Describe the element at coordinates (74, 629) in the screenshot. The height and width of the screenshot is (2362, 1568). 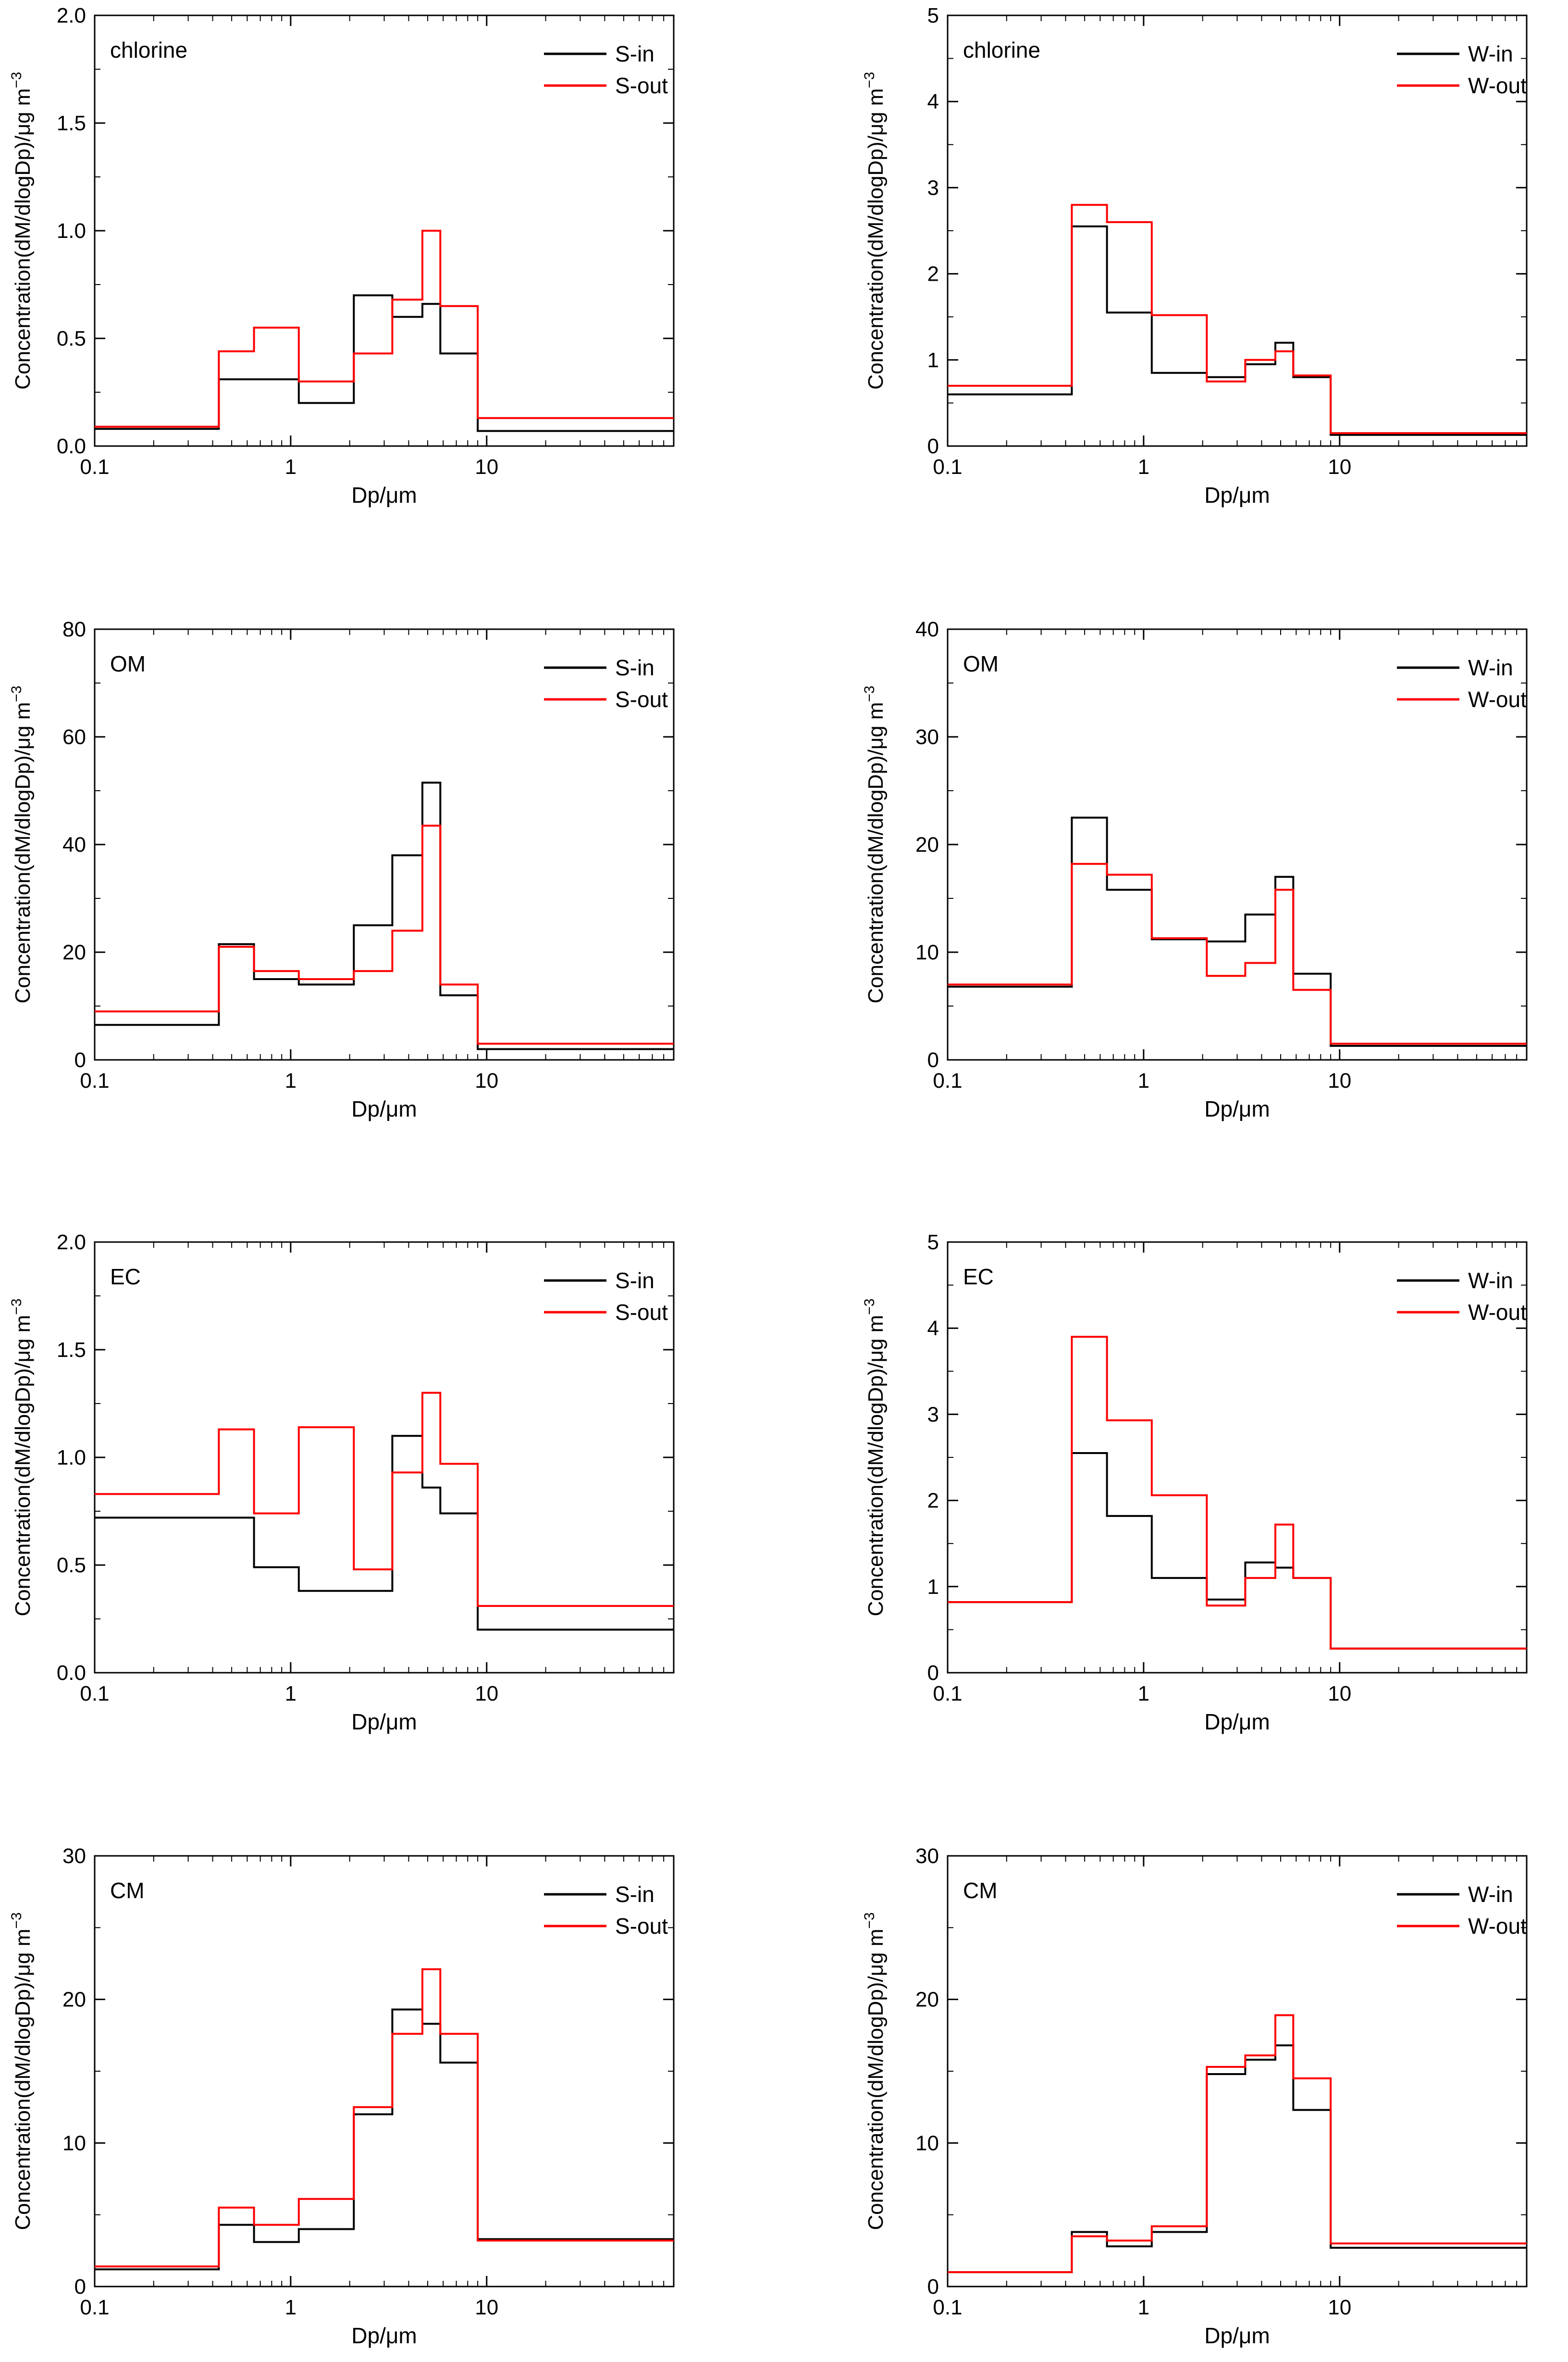
I see `y-tick-label: 80` at that location.